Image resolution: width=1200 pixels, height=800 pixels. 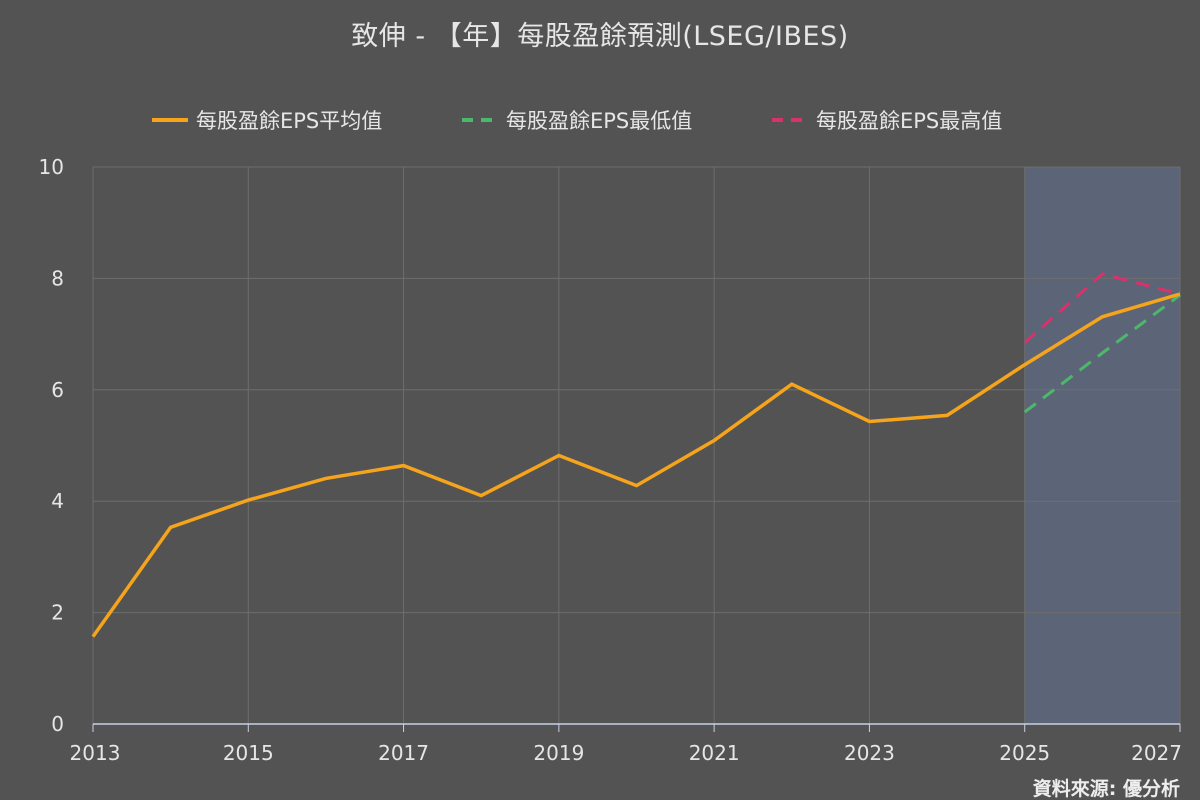 What do you see at coordinates (289, 121) in the screenshot?
I see `legend-label-average: 每股盈餘EPS平均值` at bounding box center [289, 121].